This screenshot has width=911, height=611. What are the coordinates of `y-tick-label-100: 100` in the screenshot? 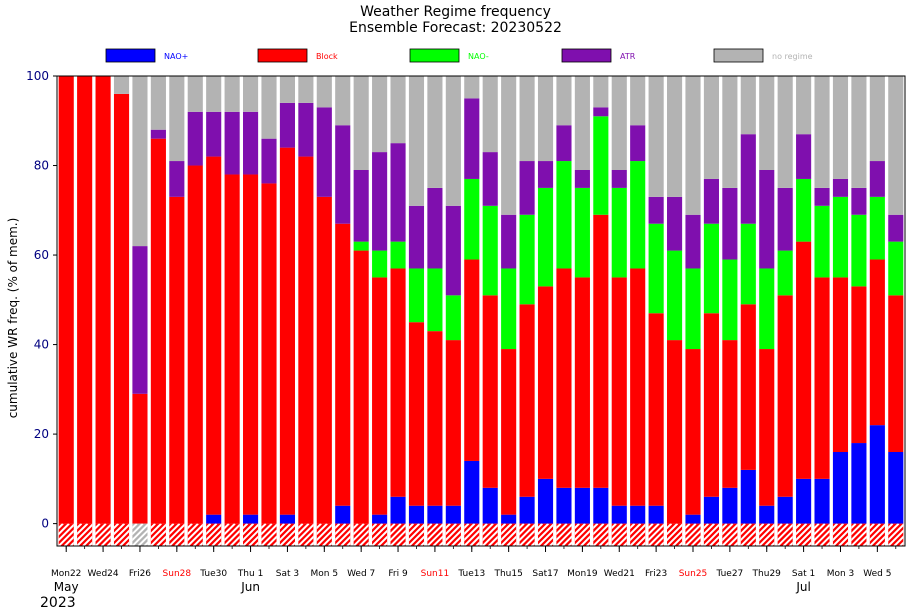 It's located at (37, 76).